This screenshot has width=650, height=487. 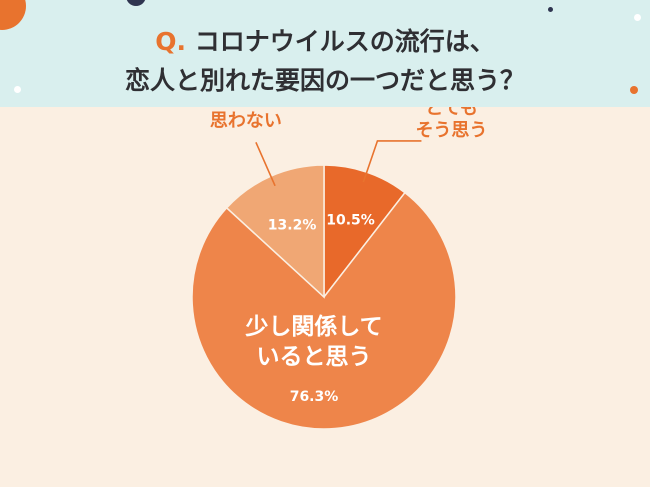 I want to click on question-line-1: Q. コロナウイルスの流行は、, so click(x=325, y=40).